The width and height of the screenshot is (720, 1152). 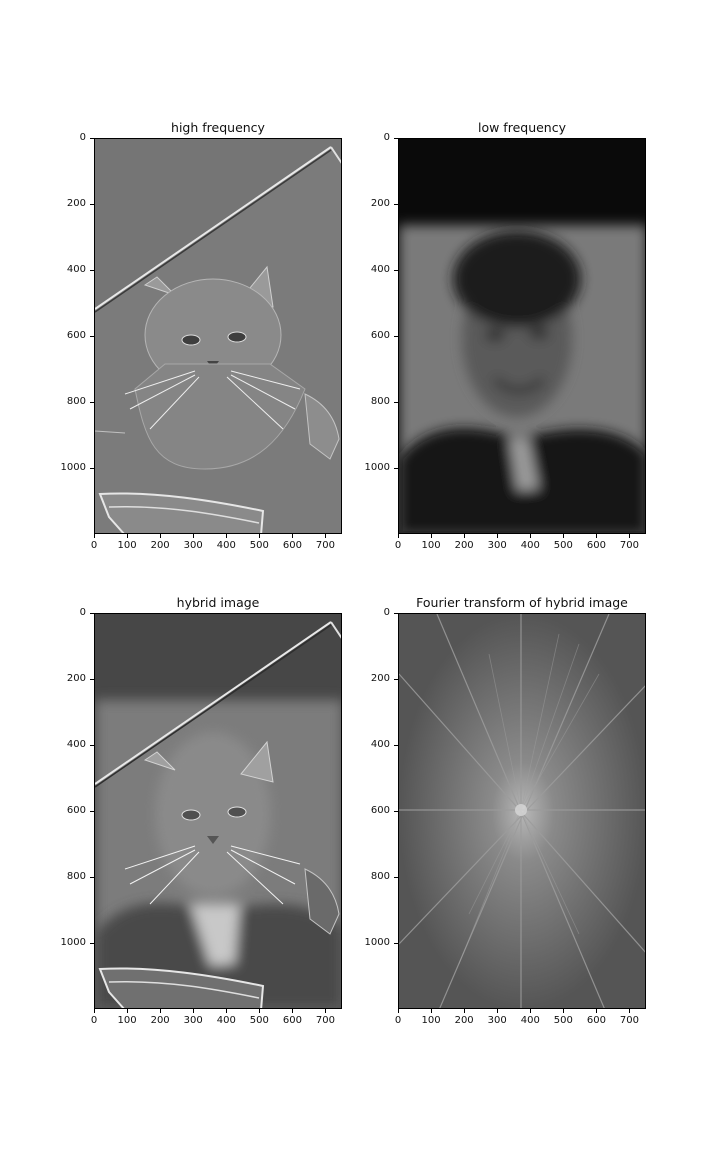 What do you see at coordinates (521, 127) in the screenshot?
I see `panel-title: low frequency` at bounding box center [521, 127].